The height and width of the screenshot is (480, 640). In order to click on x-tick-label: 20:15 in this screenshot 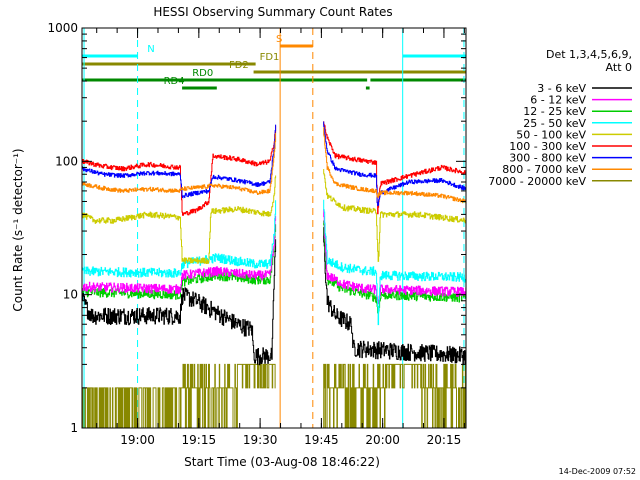, I will do `click(444, 440)`.